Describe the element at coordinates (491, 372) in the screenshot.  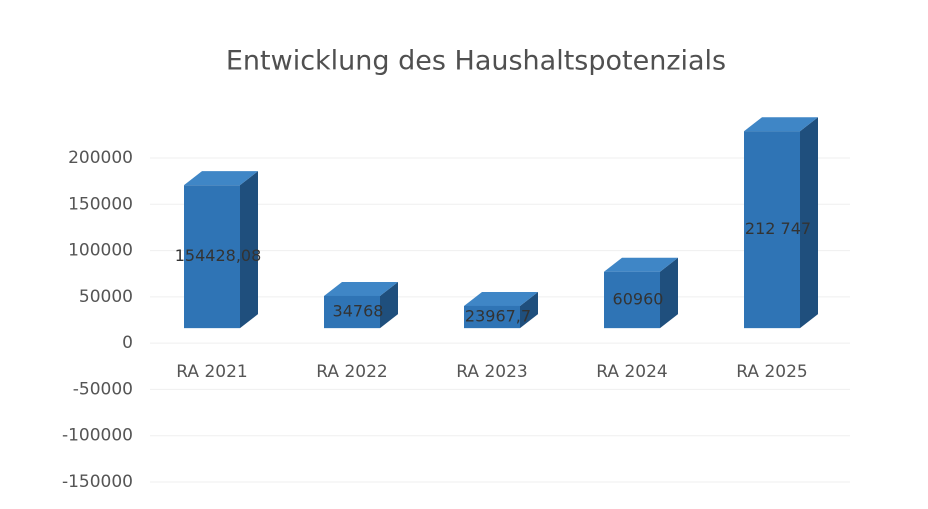
I see `x-tick-label: RA 2023` at that location.